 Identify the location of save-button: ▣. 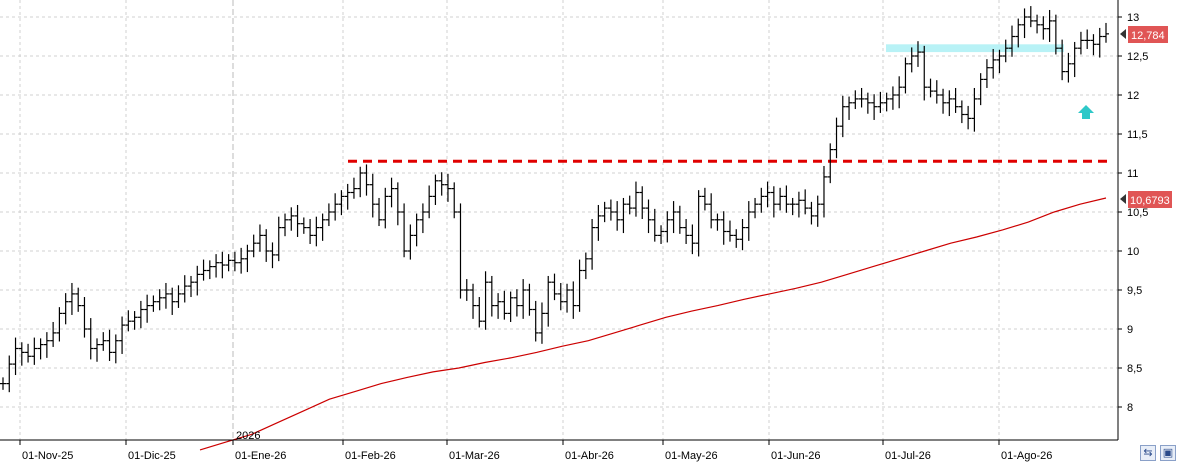
(1168, 453).